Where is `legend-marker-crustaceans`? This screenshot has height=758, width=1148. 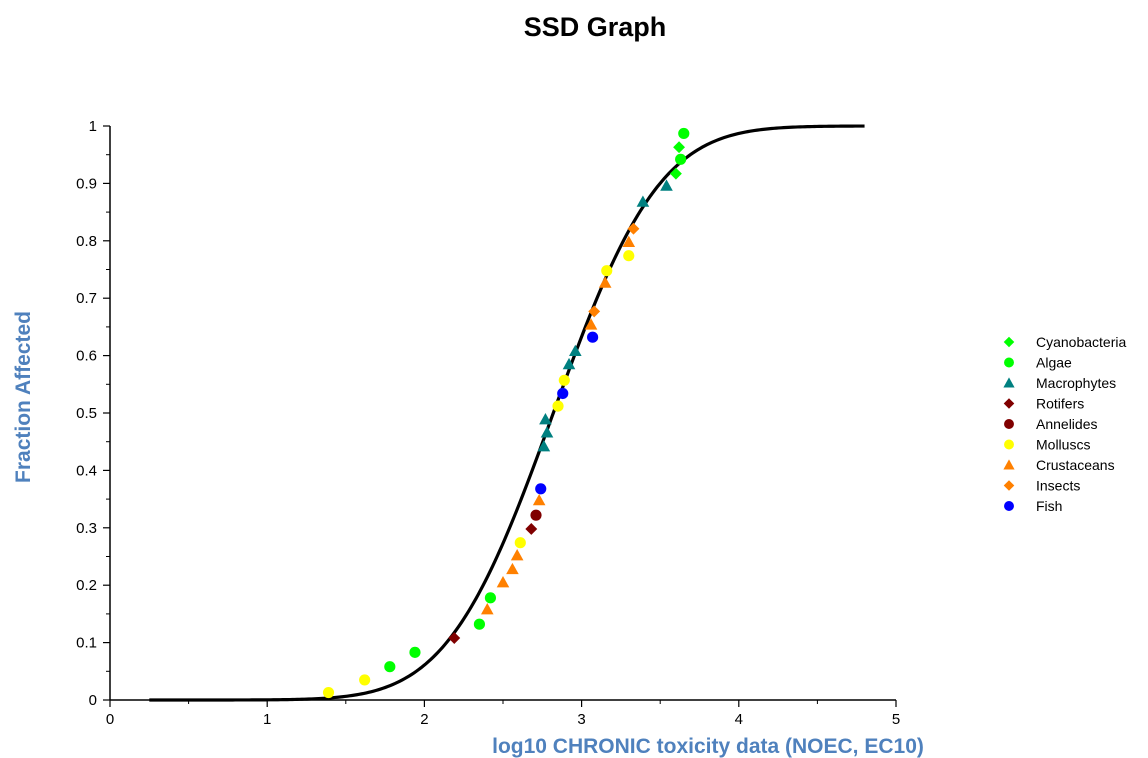
legend-marker-crustaceans is located at coordinates (1009, 464).